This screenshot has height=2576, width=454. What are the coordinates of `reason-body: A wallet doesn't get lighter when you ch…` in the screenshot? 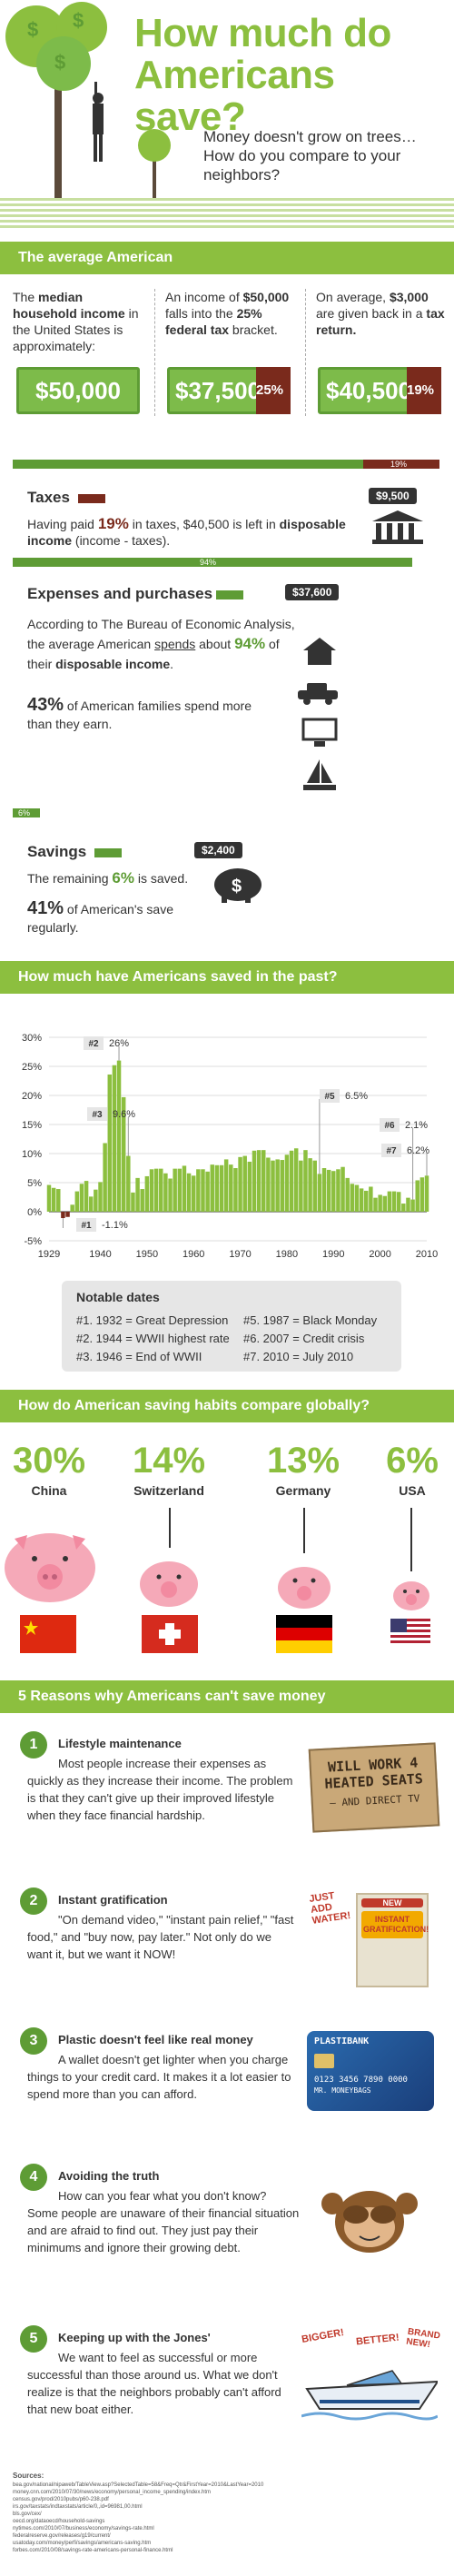 It's located at (159, 2077).